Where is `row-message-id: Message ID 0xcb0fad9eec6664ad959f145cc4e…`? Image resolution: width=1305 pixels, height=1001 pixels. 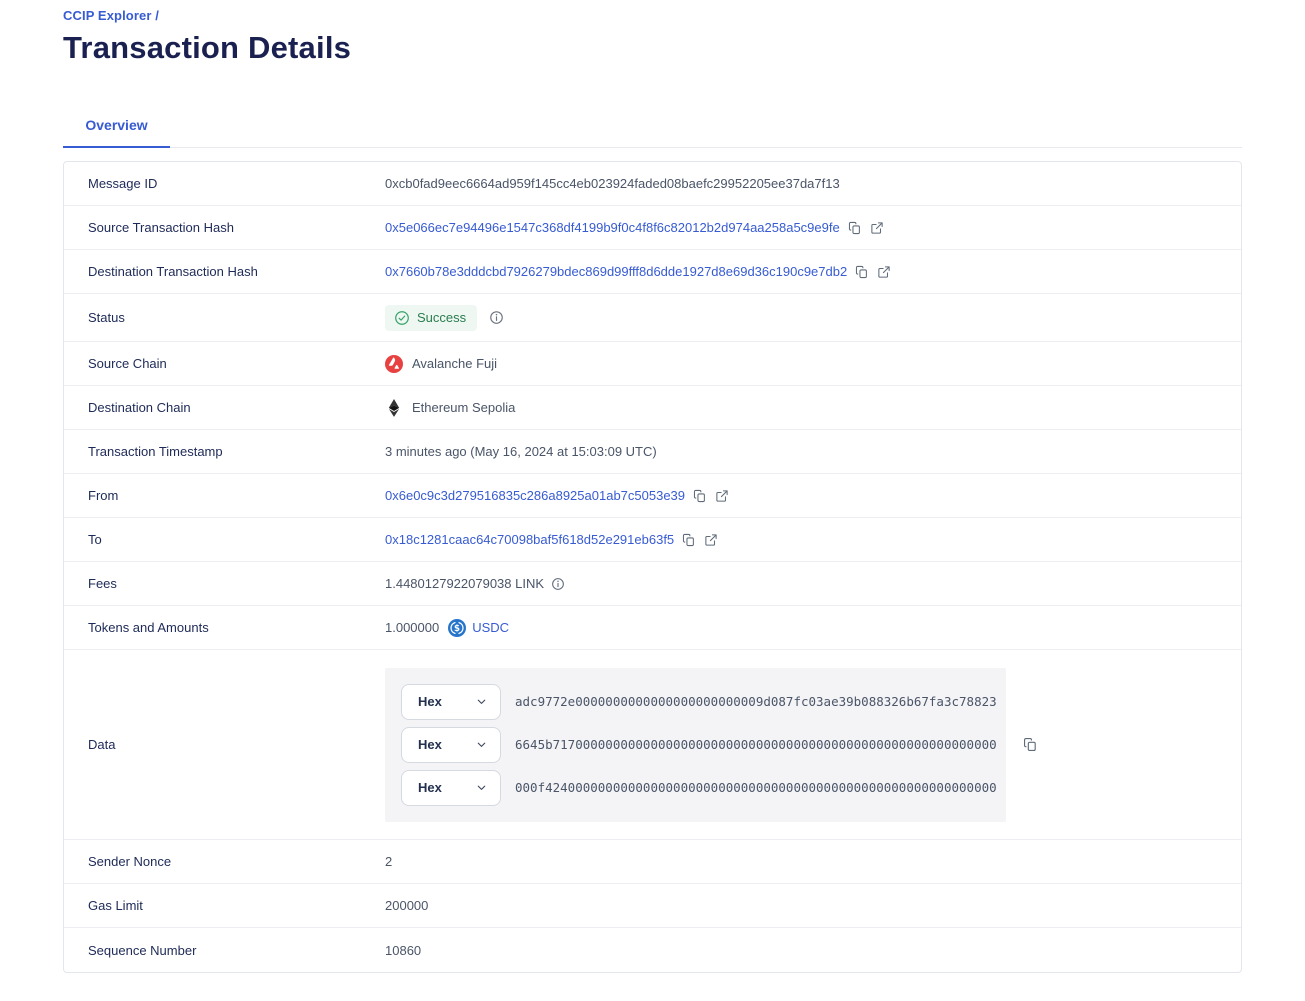 row-message-id: Message ID 0xcb0fad9eec6664ad959f145cc4e… is located at coordinates (652, 184).